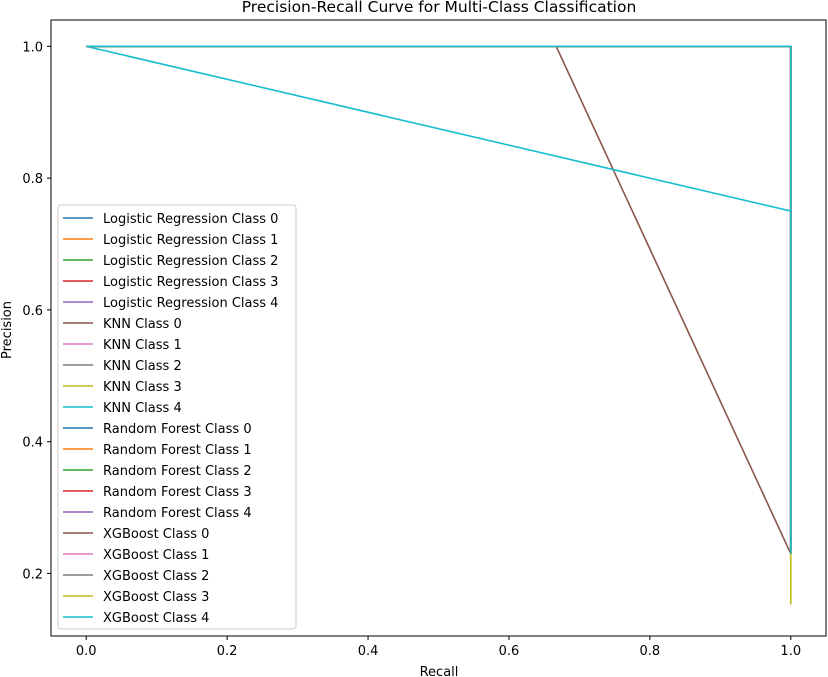 The width and height of the screenshot is (828, 677). I want to click on legend-label: KNN Class 4, so click(142, 408).